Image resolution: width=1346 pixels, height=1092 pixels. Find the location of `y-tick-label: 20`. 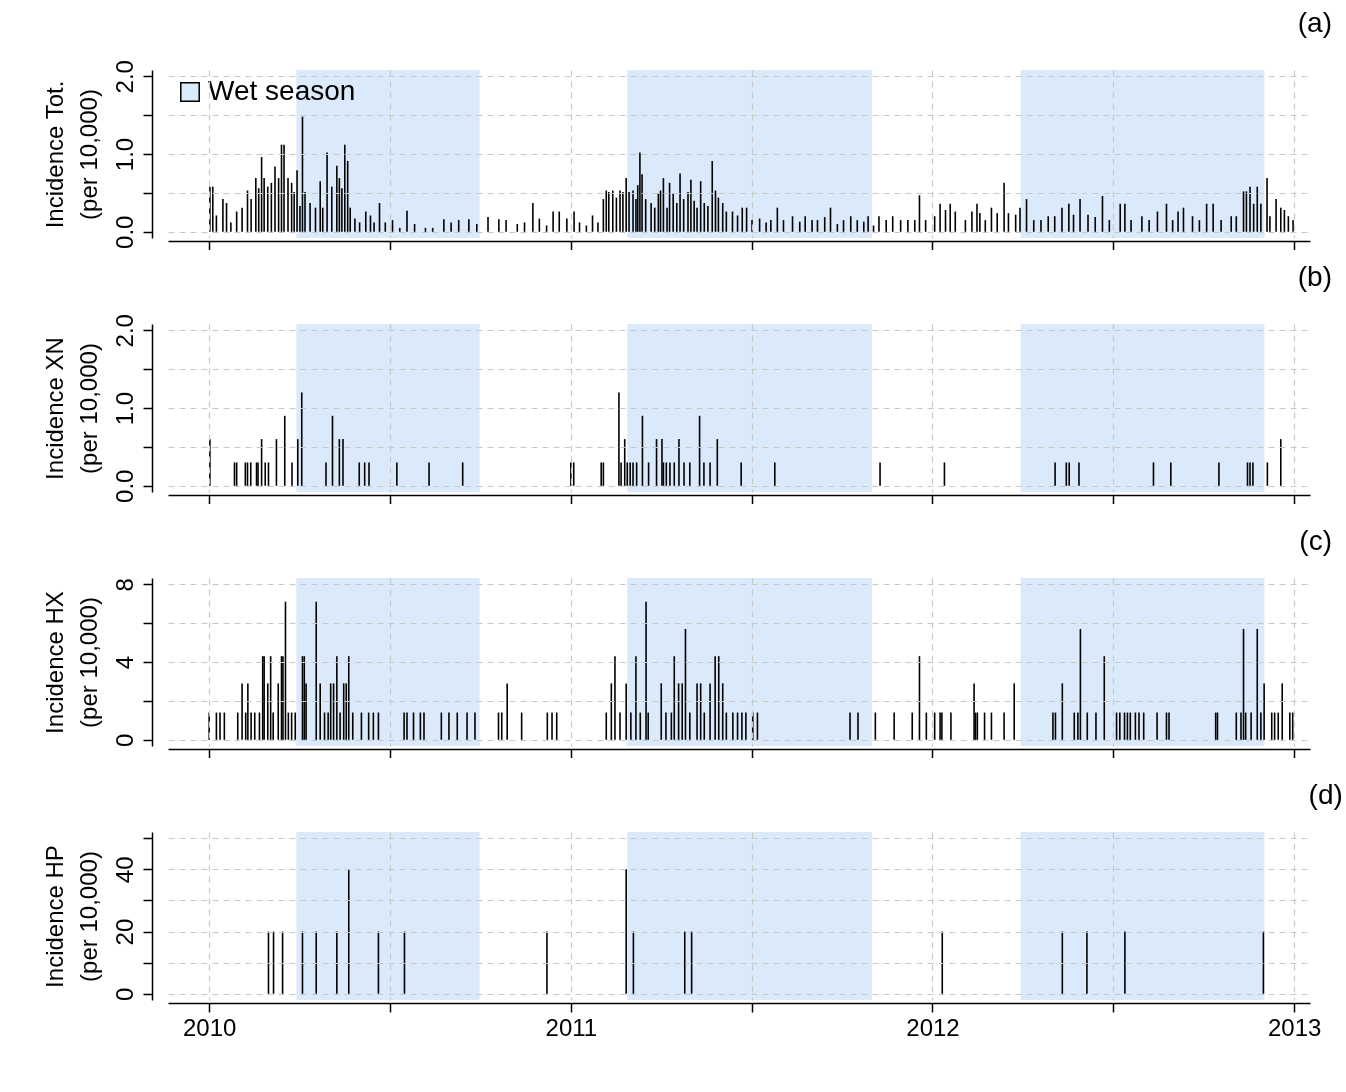

y-tick-label: 20 is located at coordinates (124, 932).